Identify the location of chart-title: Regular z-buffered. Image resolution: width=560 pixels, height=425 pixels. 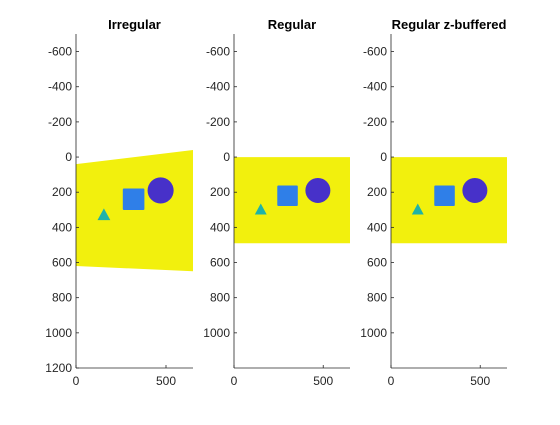
(449, 24).